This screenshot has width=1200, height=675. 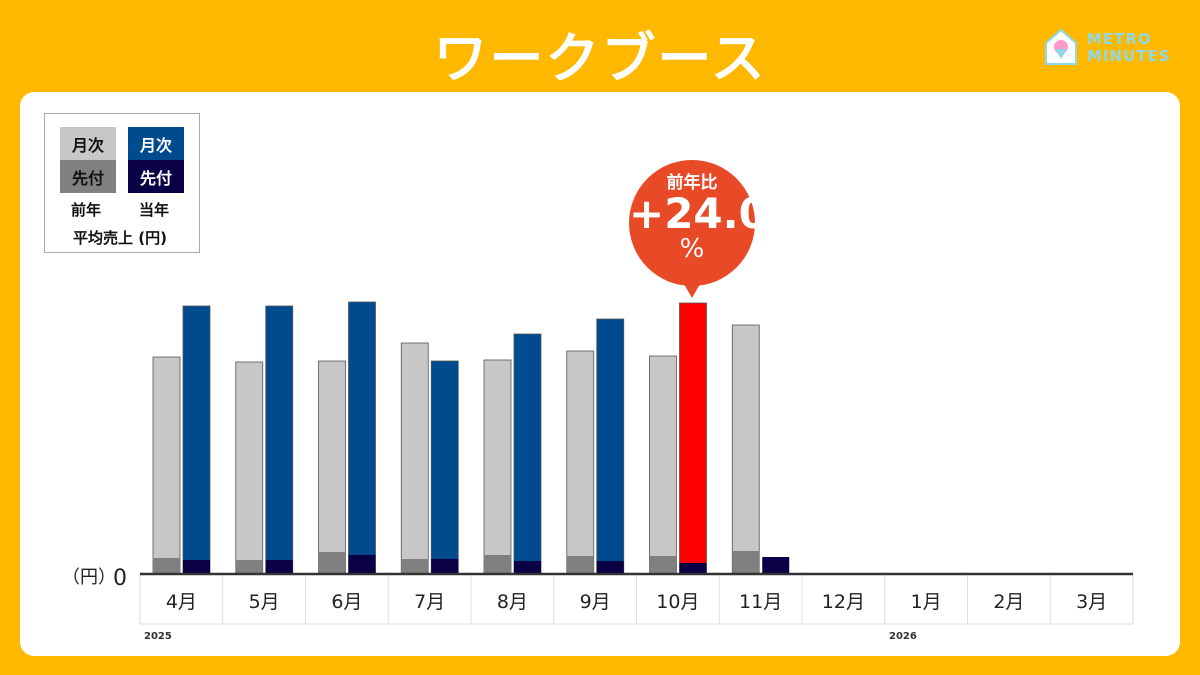 What do you see at coordinates (122, 183) in the screenshot?
I see `legend: 月次 先付 月次 先付 前年 当年 平均売上 (円)` at bounding box center [122, 183].